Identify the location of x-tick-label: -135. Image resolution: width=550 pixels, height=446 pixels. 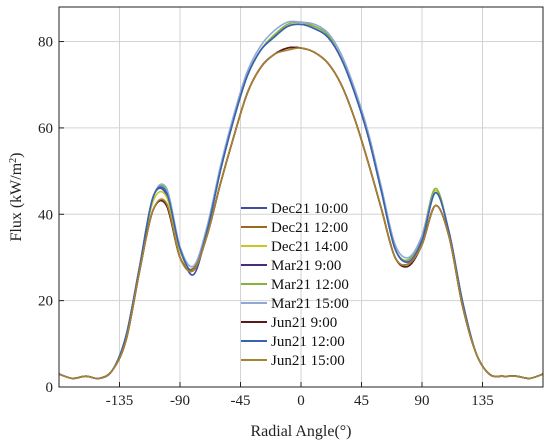
(120, 401).